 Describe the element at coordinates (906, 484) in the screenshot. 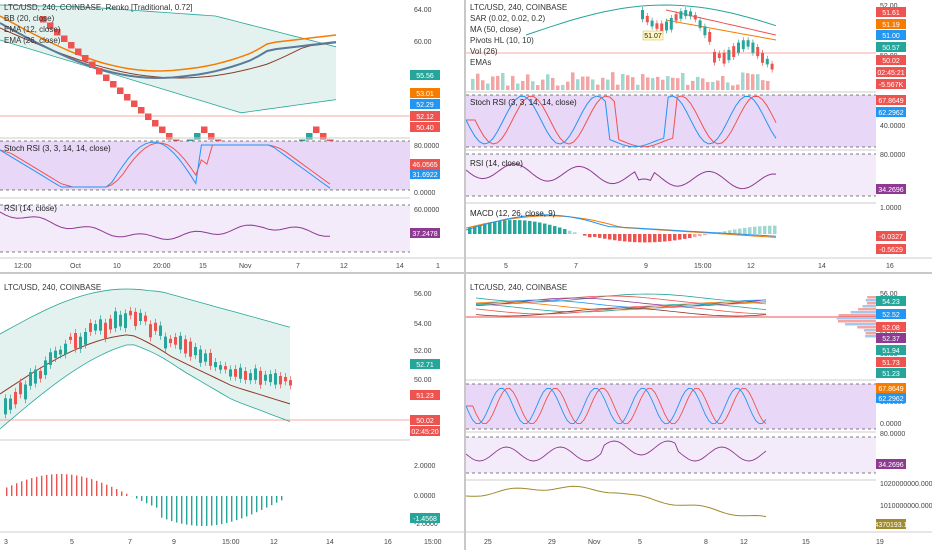

I see `vol-tick-label: 1020000000.0000` at that location.